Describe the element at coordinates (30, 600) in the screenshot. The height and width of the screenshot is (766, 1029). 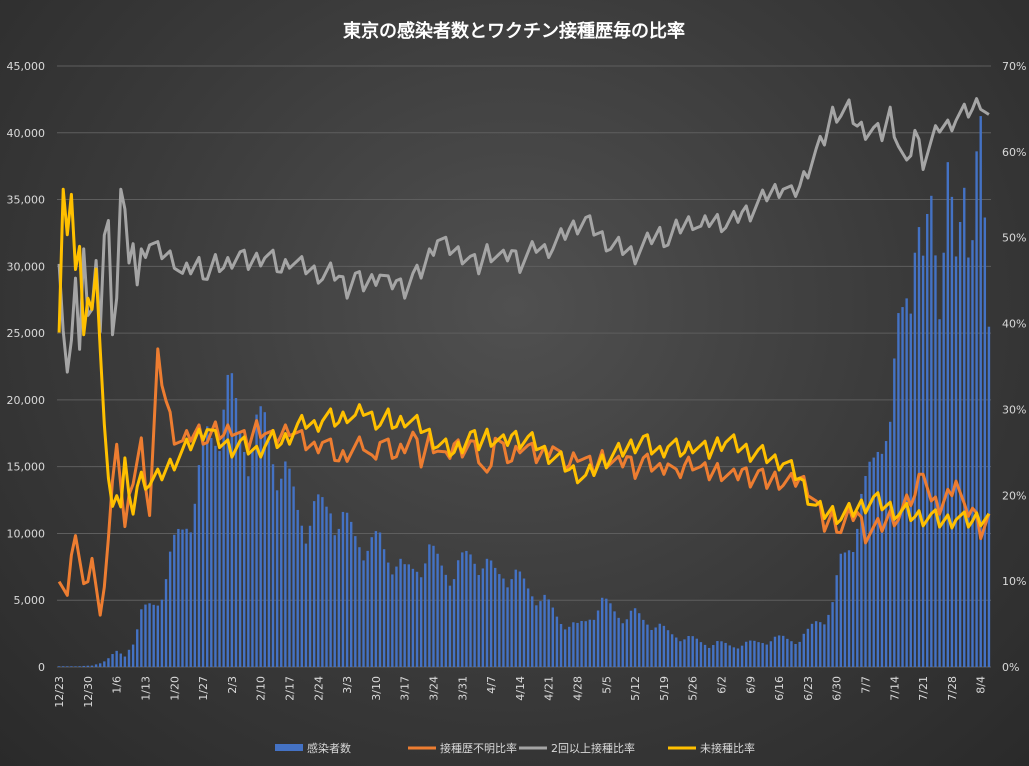
I see `left-axis-label: 5,000` at that location.